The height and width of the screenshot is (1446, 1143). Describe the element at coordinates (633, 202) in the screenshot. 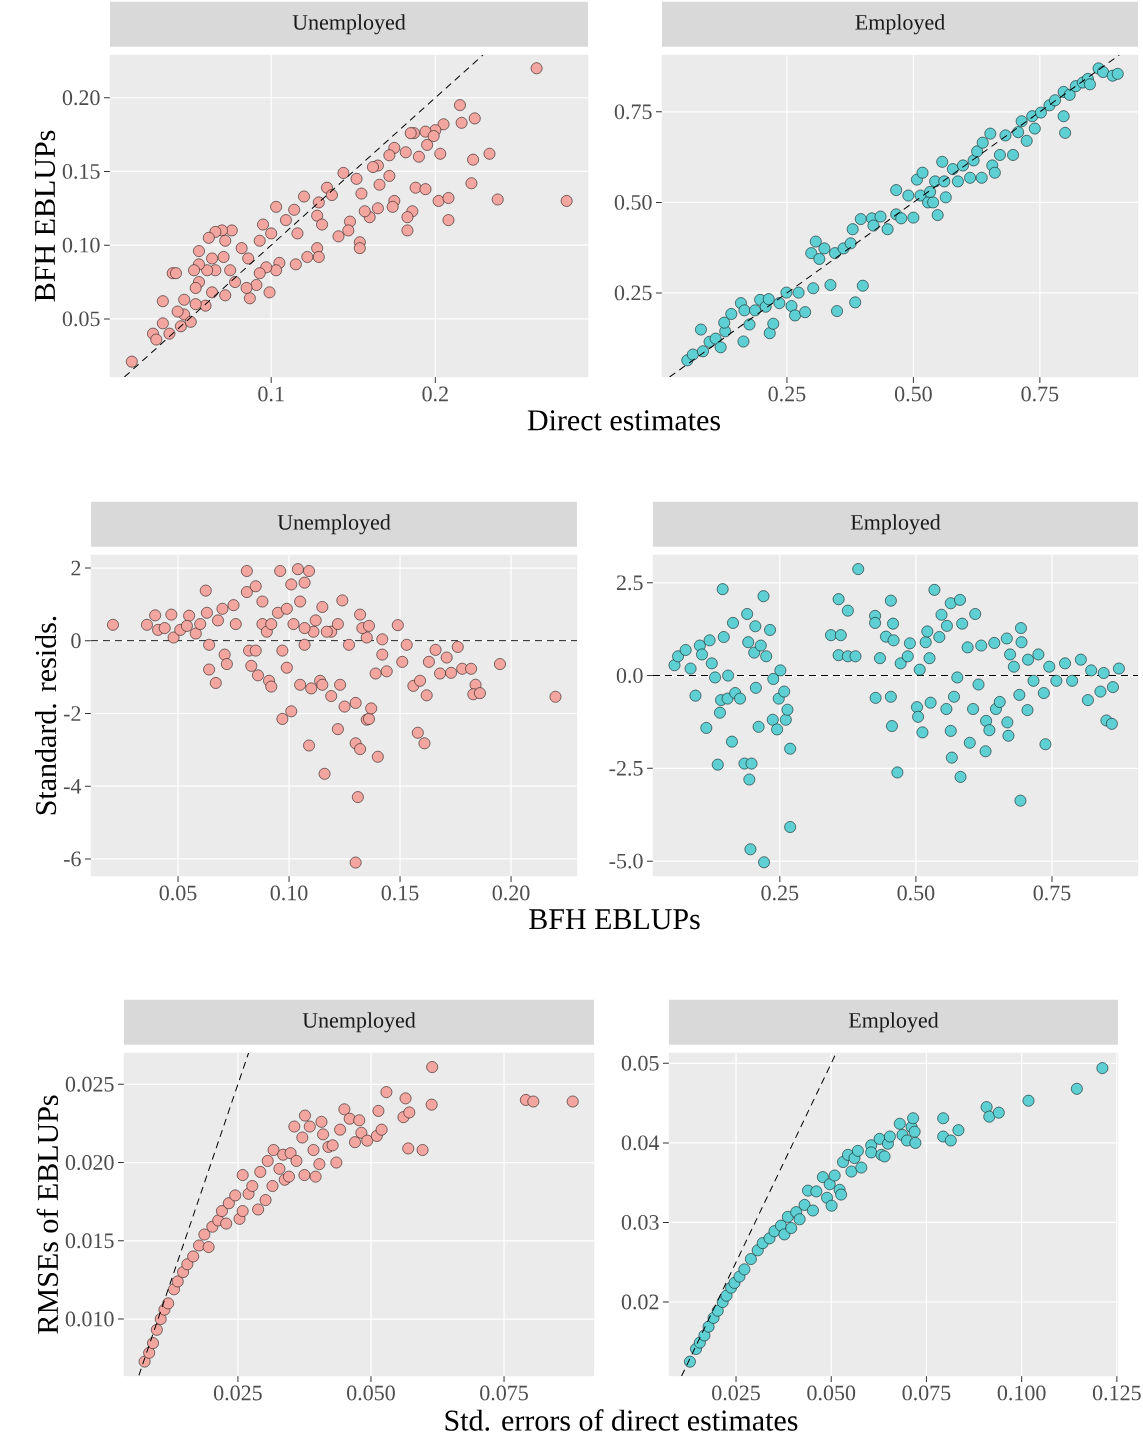

I see `y-tick-label: 0.50` at that location.